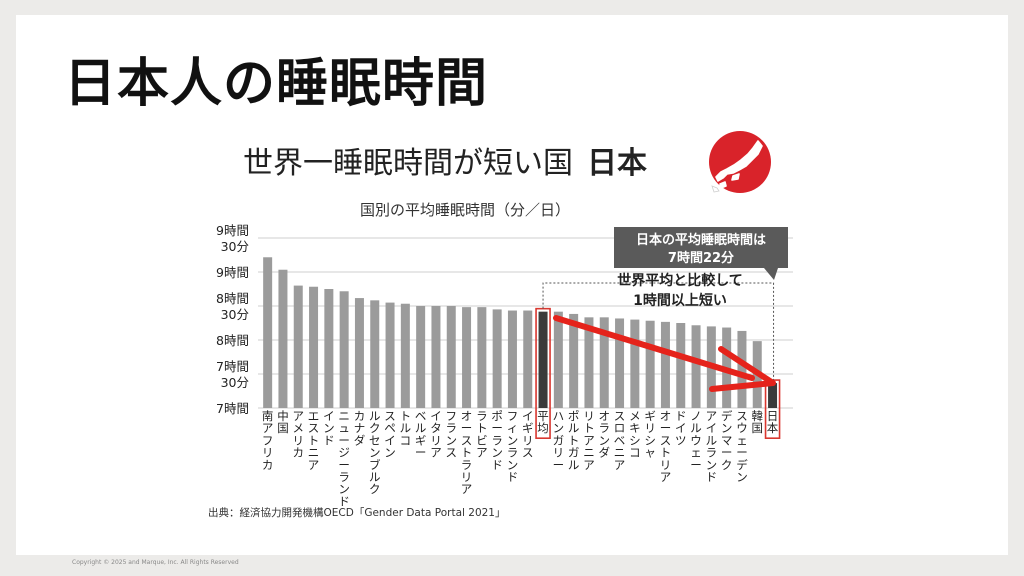 This screenshot has width=1024, height=576. Describe the element at coordinates (390, 434) in the screenshot. I see `x-tick-label: スペイン` at that location.